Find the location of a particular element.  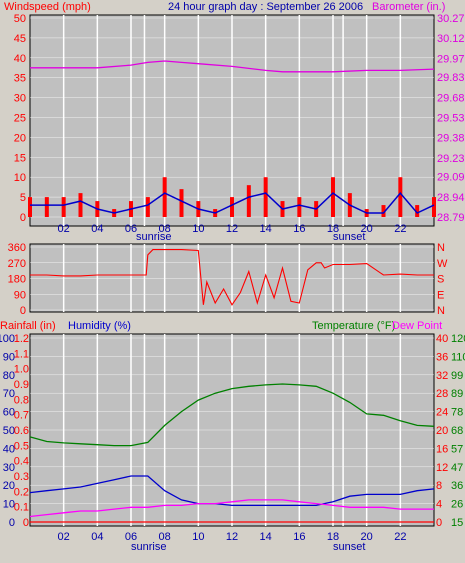

humidity-tick-label: 40 is located at coordinates (9, 449).